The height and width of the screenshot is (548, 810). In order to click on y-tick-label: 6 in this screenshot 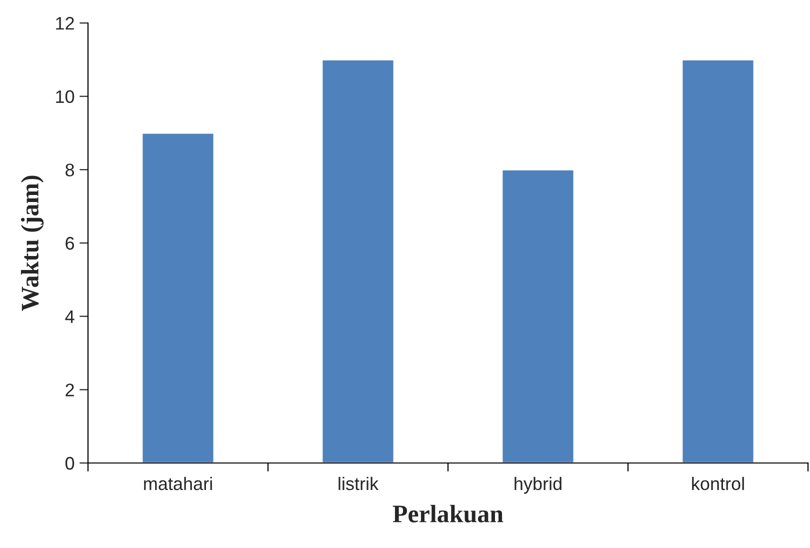, I will do `click(70, 243)`.